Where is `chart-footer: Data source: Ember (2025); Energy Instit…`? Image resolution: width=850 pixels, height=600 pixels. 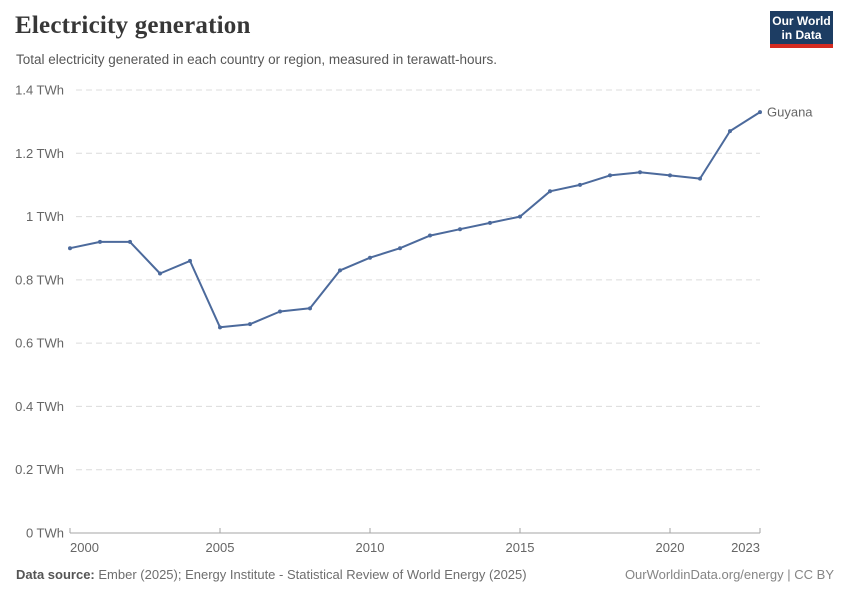
chart-footer: Data source: Ember (2025); Energy Instit… is located at coordinates (425, 574).